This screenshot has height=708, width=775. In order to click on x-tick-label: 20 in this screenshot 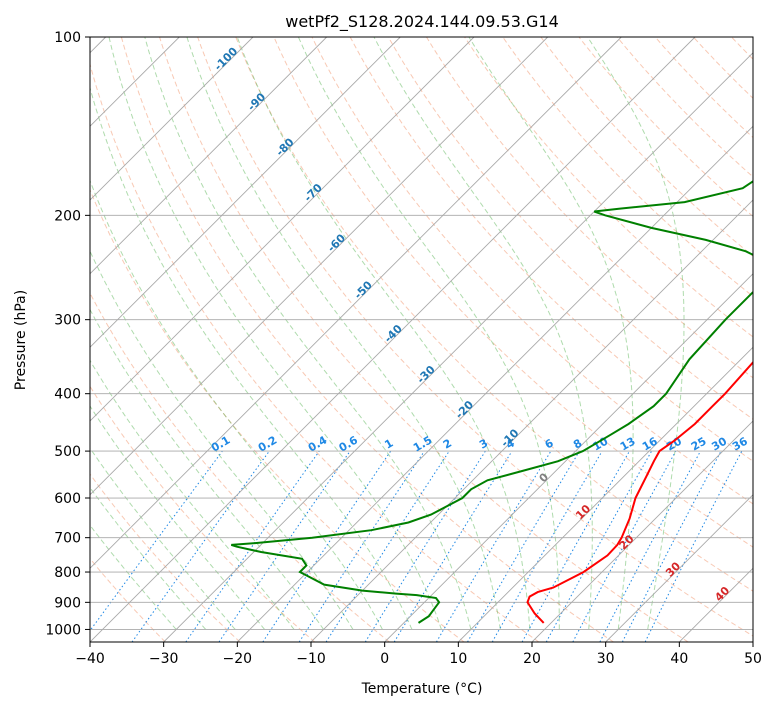, I will do `click(532, 659)`.